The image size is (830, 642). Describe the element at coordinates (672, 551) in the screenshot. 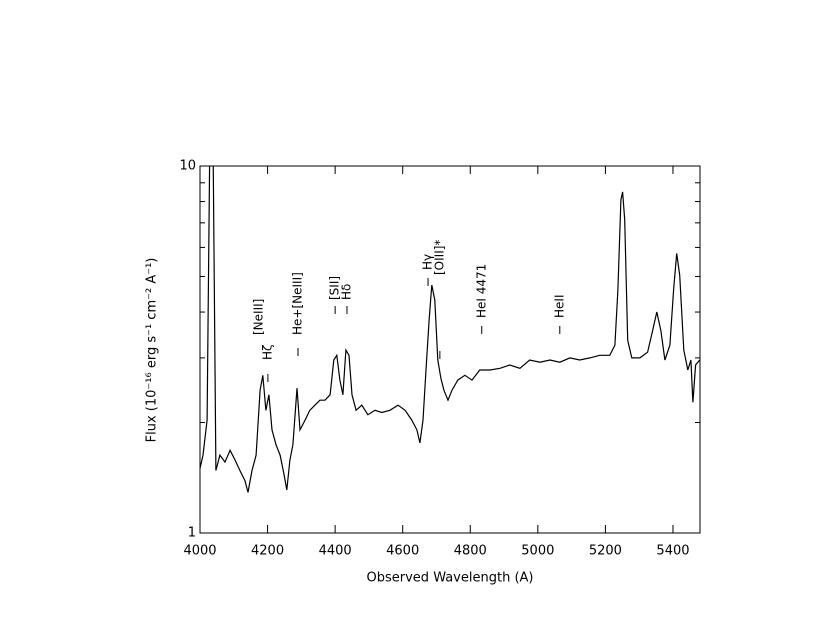

I see `x-tick-label: 5400` at that location.